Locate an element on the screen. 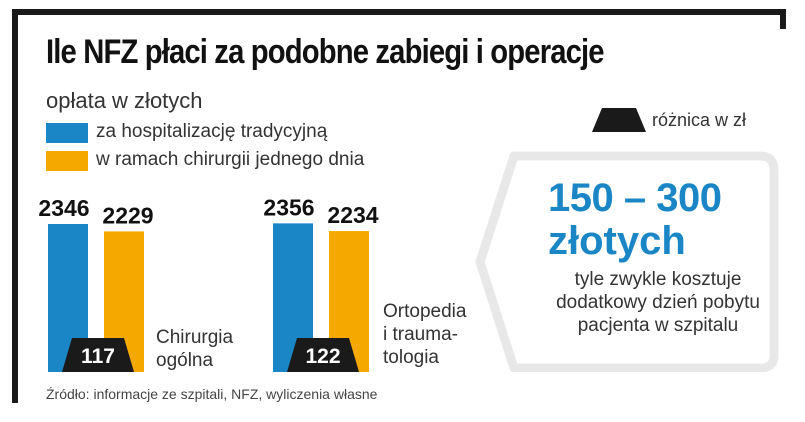 The height and width of the screenshot is (422, 805). difference-legend-icon is located at coordinates (619, 120).